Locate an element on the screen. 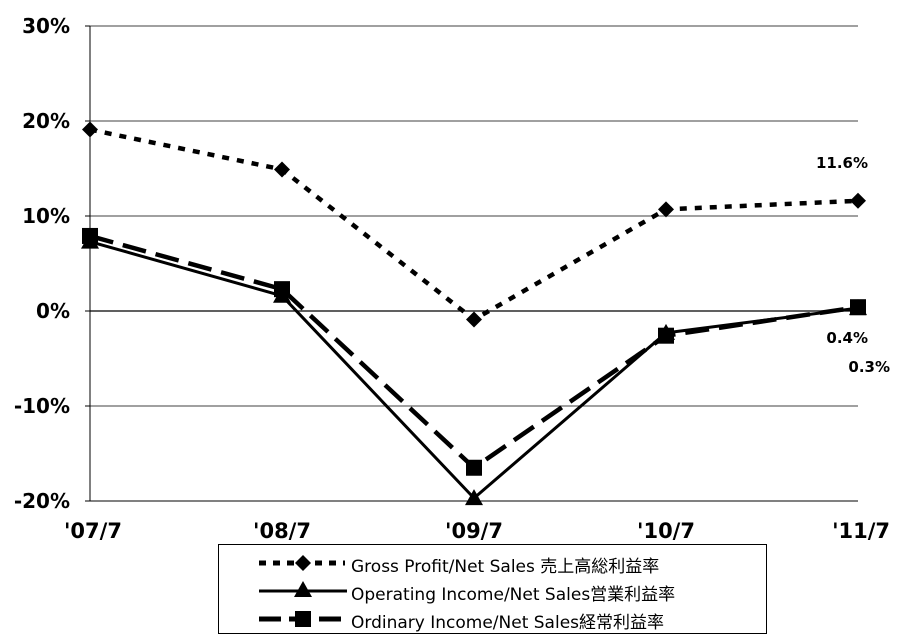 The image size is (898, 634). y-tick-label: 20% is located at coordinates (46, 121).